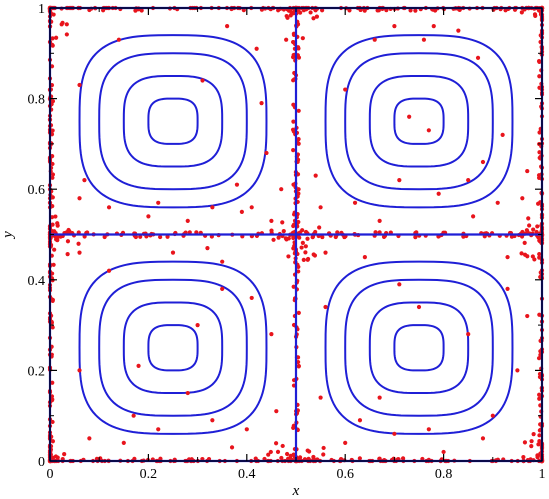  Describe the element at coordinates (410, 10) in the screenshot. I see `sep-particle-h676` at that location.